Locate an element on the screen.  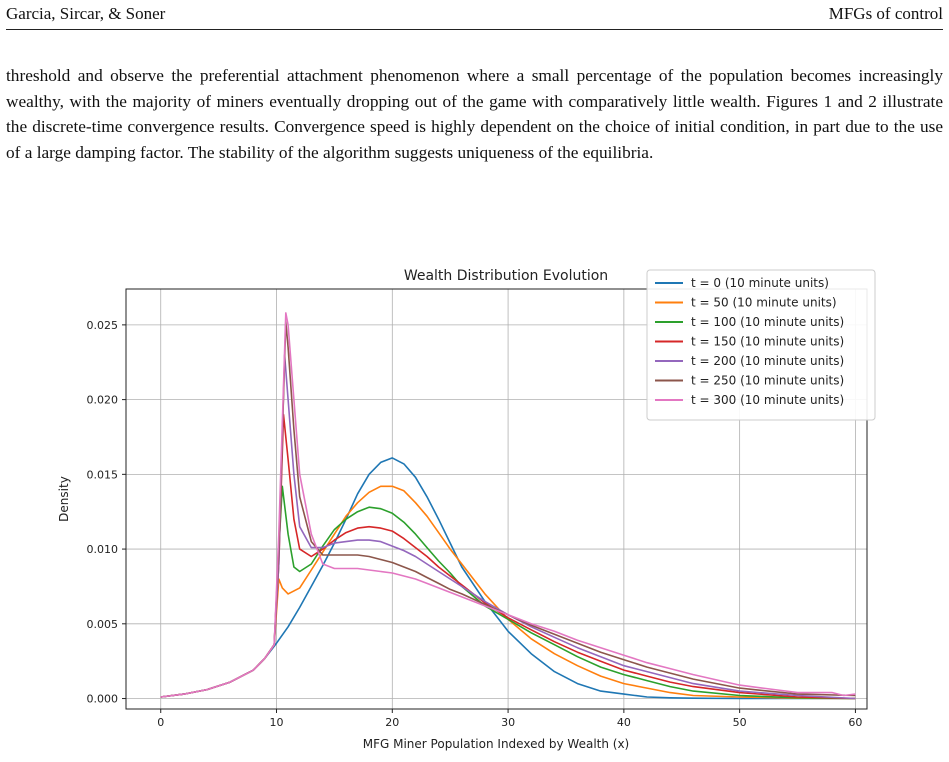
x-tick-label: 0 is located at coordinates (160, 722).